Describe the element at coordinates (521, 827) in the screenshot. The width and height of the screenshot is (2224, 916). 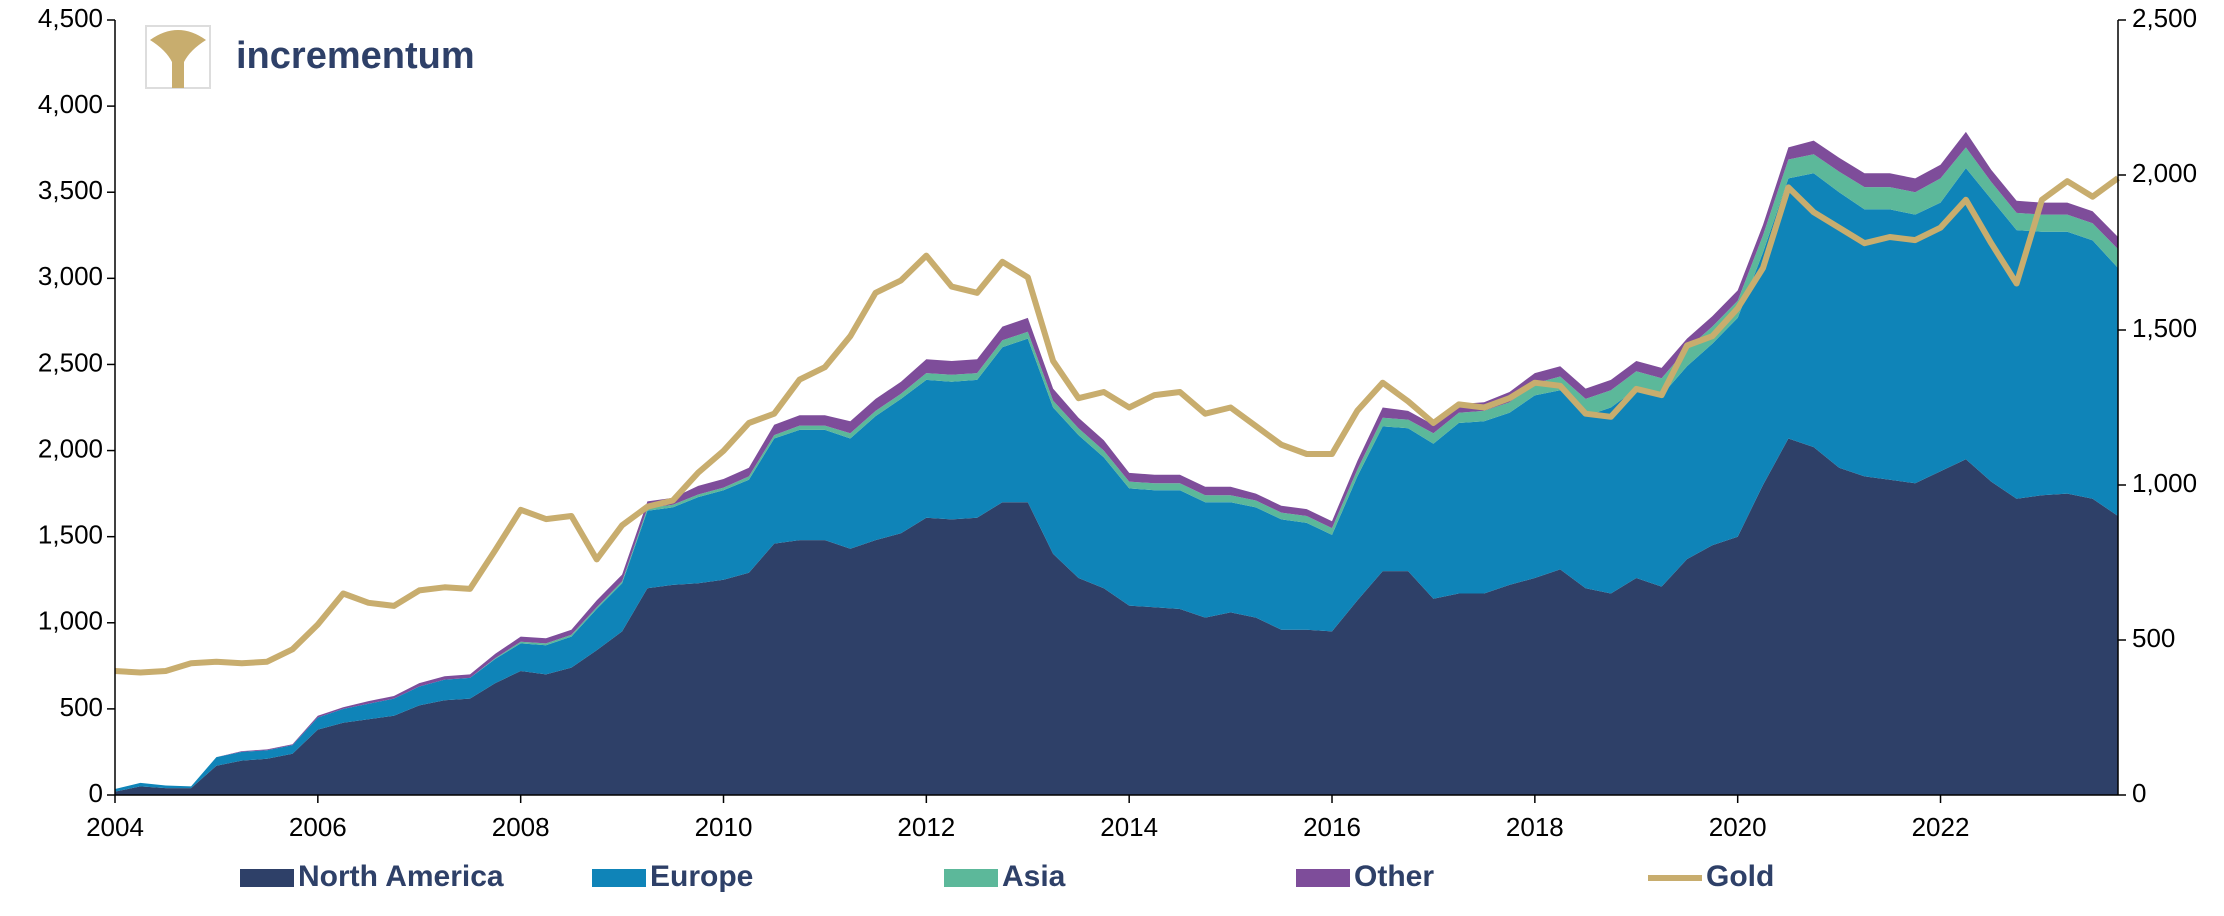
I see `x-tick-label: 2008` at that location.